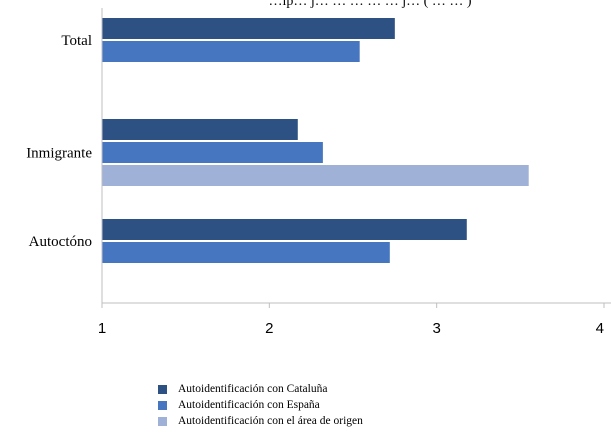  I want to click on x-axis-ticks: 1 2 3 4, so click(351, 320).